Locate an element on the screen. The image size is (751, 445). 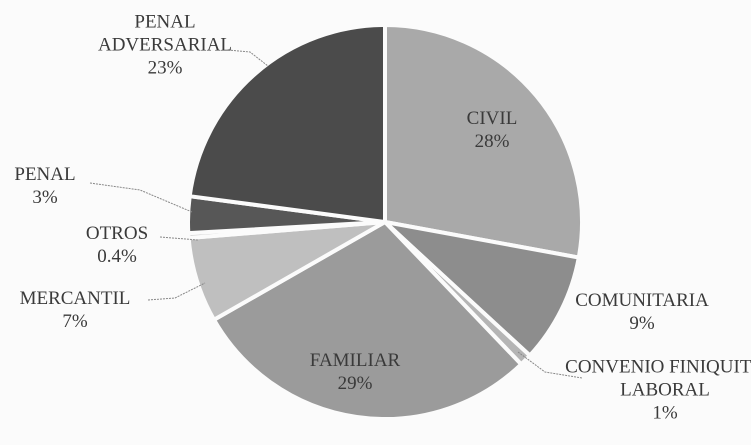
category-label: PENAL ADVERSARIAL is located at coordinates (165, 33).